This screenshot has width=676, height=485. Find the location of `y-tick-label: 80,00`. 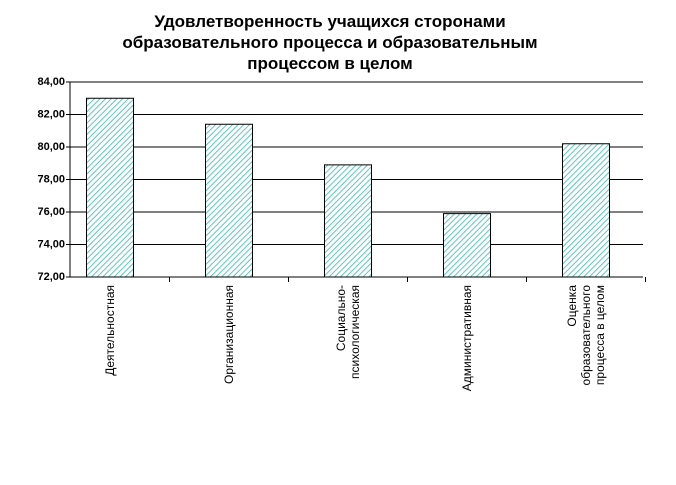

y-tick-label: 80,00 is located at coordinates (51, 147).